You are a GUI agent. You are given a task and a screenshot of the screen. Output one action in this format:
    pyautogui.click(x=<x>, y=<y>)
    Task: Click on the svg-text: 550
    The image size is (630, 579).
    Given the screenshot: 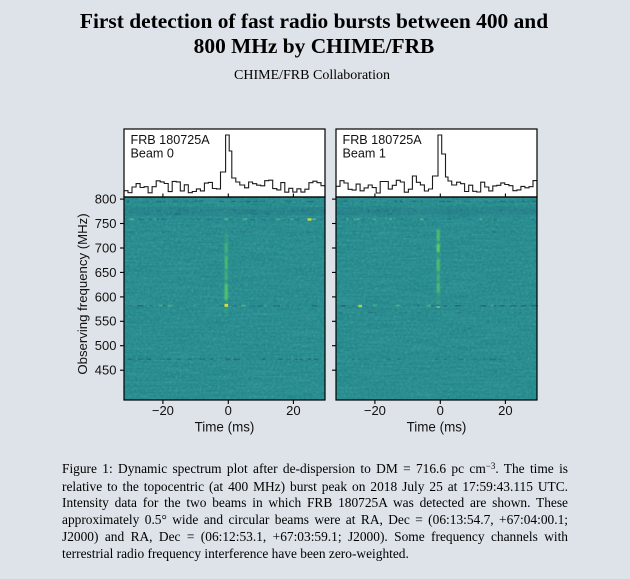 What is the action you would take?
    pyautogui.click(x=106, y=321)
    